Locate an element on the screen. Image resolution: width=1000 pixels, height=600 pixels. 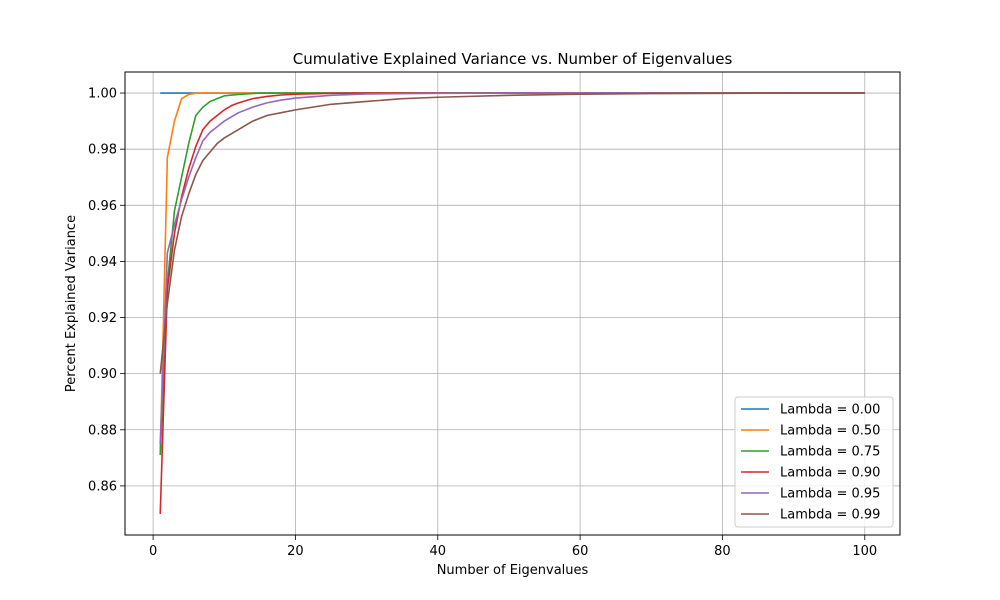
y-tick-label: 0.92 is located at coordinates (102, 318).